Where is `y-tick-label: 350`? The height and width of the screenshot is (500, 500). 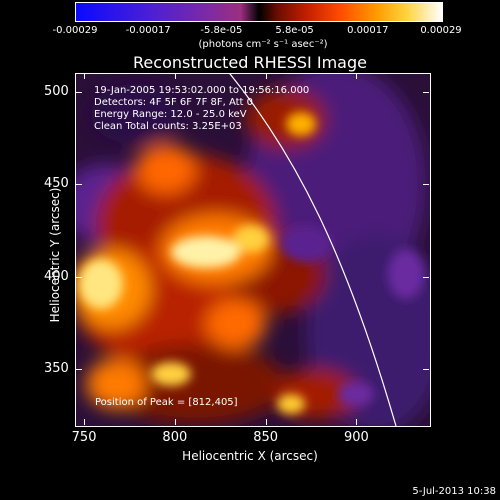
y-tick-label: 350 is located at coordinates (56, 369).